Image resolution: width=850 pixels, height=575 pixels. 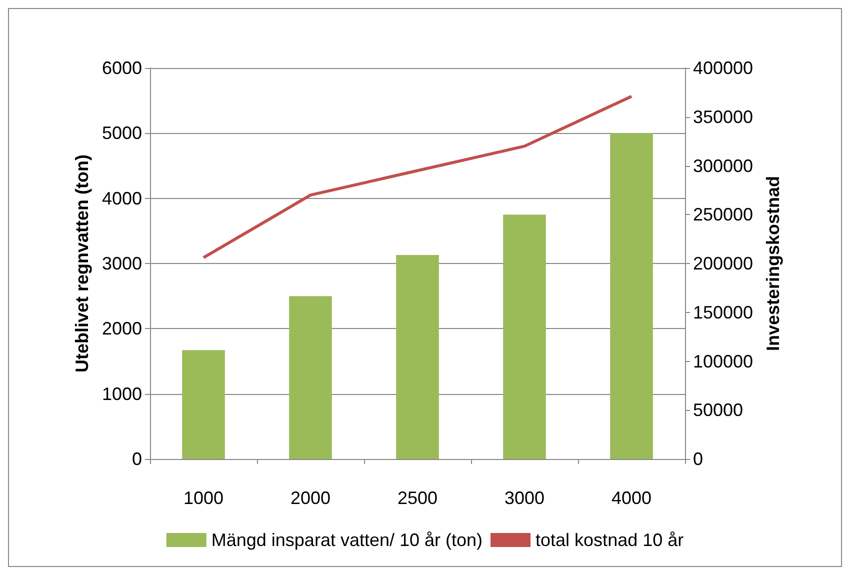 What do you see at coordinates (723, 116) in the screenshot?
I see `y2-tick-label: 350000` at bounding box center [723, 116].